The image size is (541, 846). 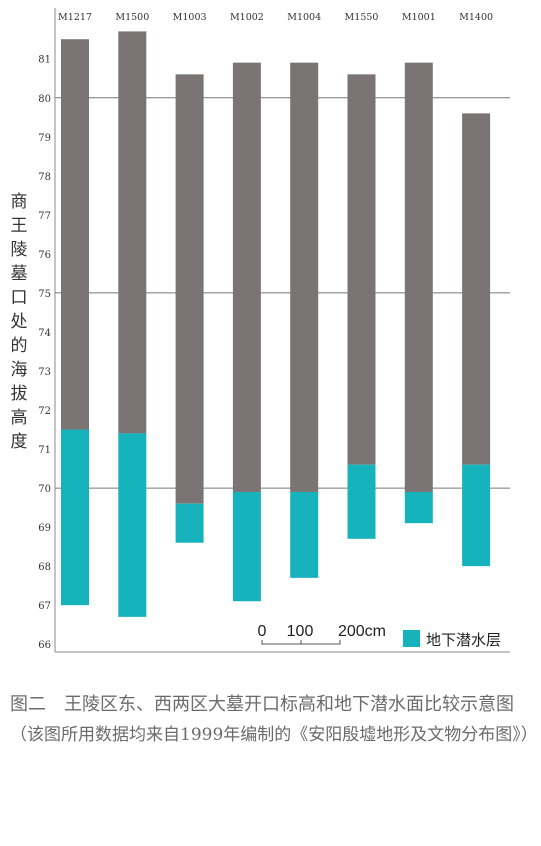 What do you see at coordinates (44, 216) in the screenshot?
I see `y-tick-label: 77` at bounding box center [44, 216].